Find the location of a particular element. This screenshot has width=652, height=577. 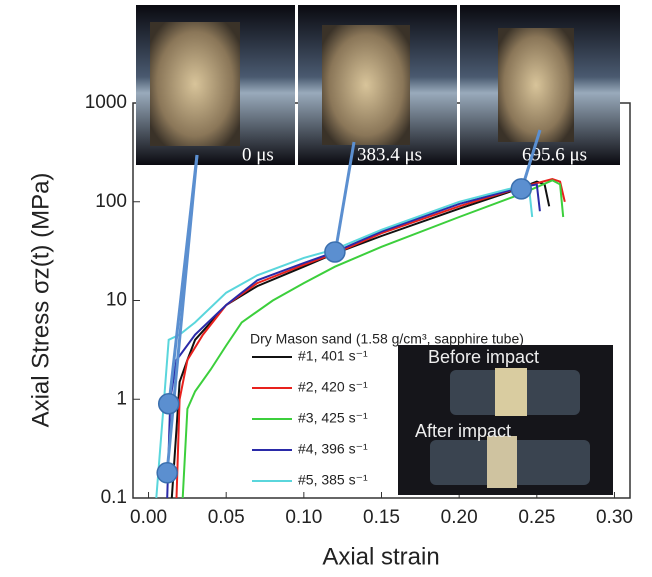

x-axis-title: Axial strain is located at coordinates (380, 556).